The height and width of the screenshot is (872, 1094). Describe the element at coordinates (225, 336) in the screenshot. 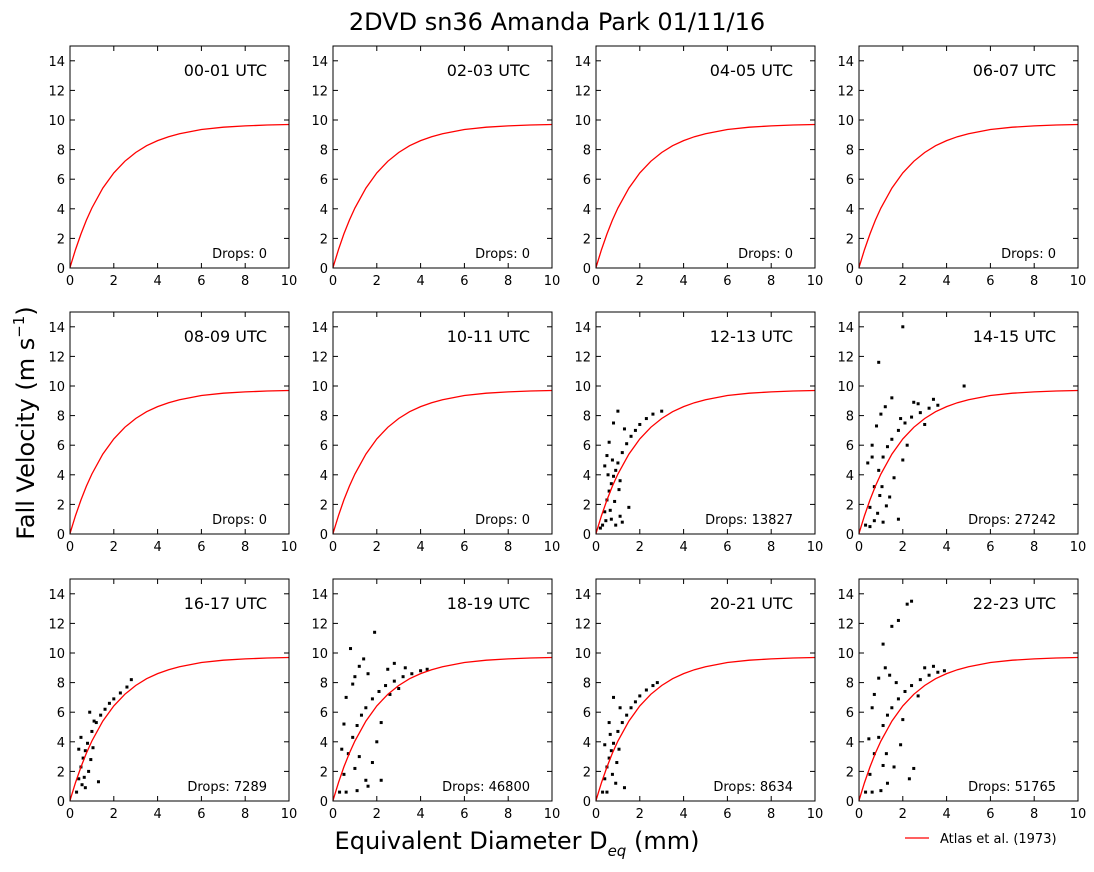

I see `panel-title: 08-09 UTC` at that location.